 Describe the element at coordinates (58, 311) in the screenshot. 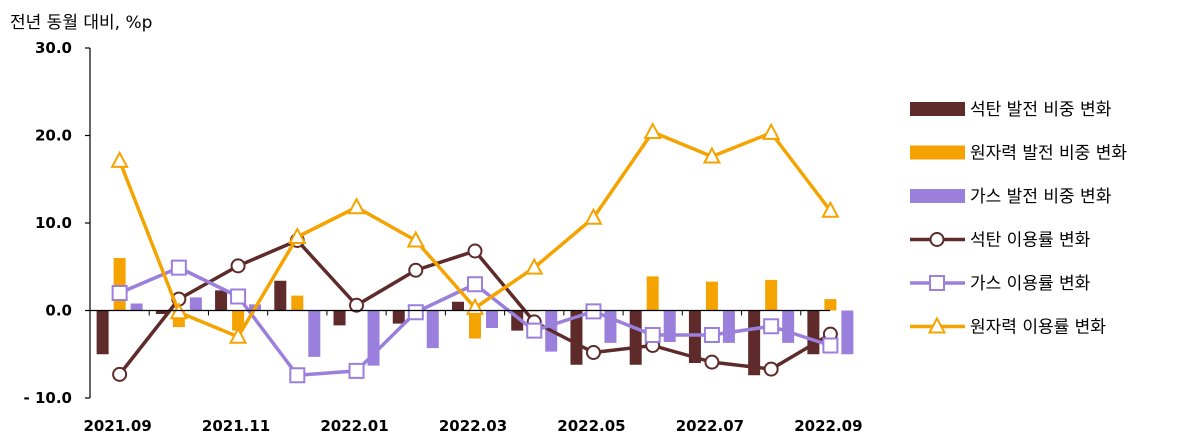

I see `y-tick-label: 0.0` at that location.